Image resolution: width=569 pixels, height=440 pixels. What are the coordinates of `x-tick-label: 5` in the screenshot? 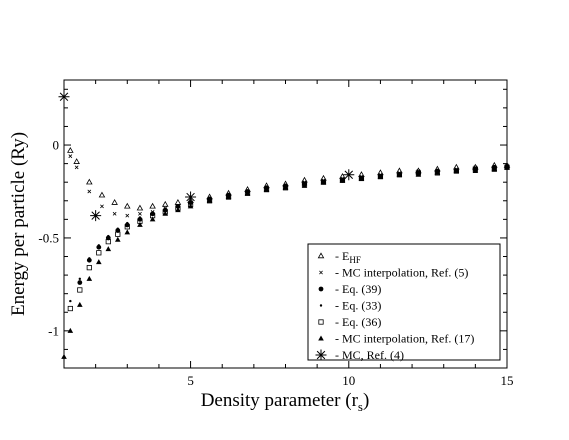 It's located at (190, 380).